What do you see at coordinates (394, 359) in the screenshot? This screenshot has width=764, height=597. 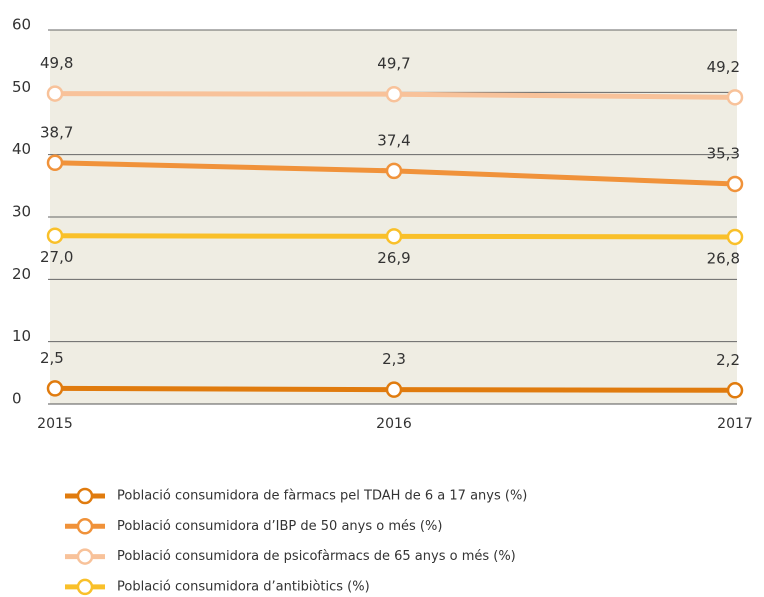 I see `value-label: 2,3` at bounding box center [394, 359].